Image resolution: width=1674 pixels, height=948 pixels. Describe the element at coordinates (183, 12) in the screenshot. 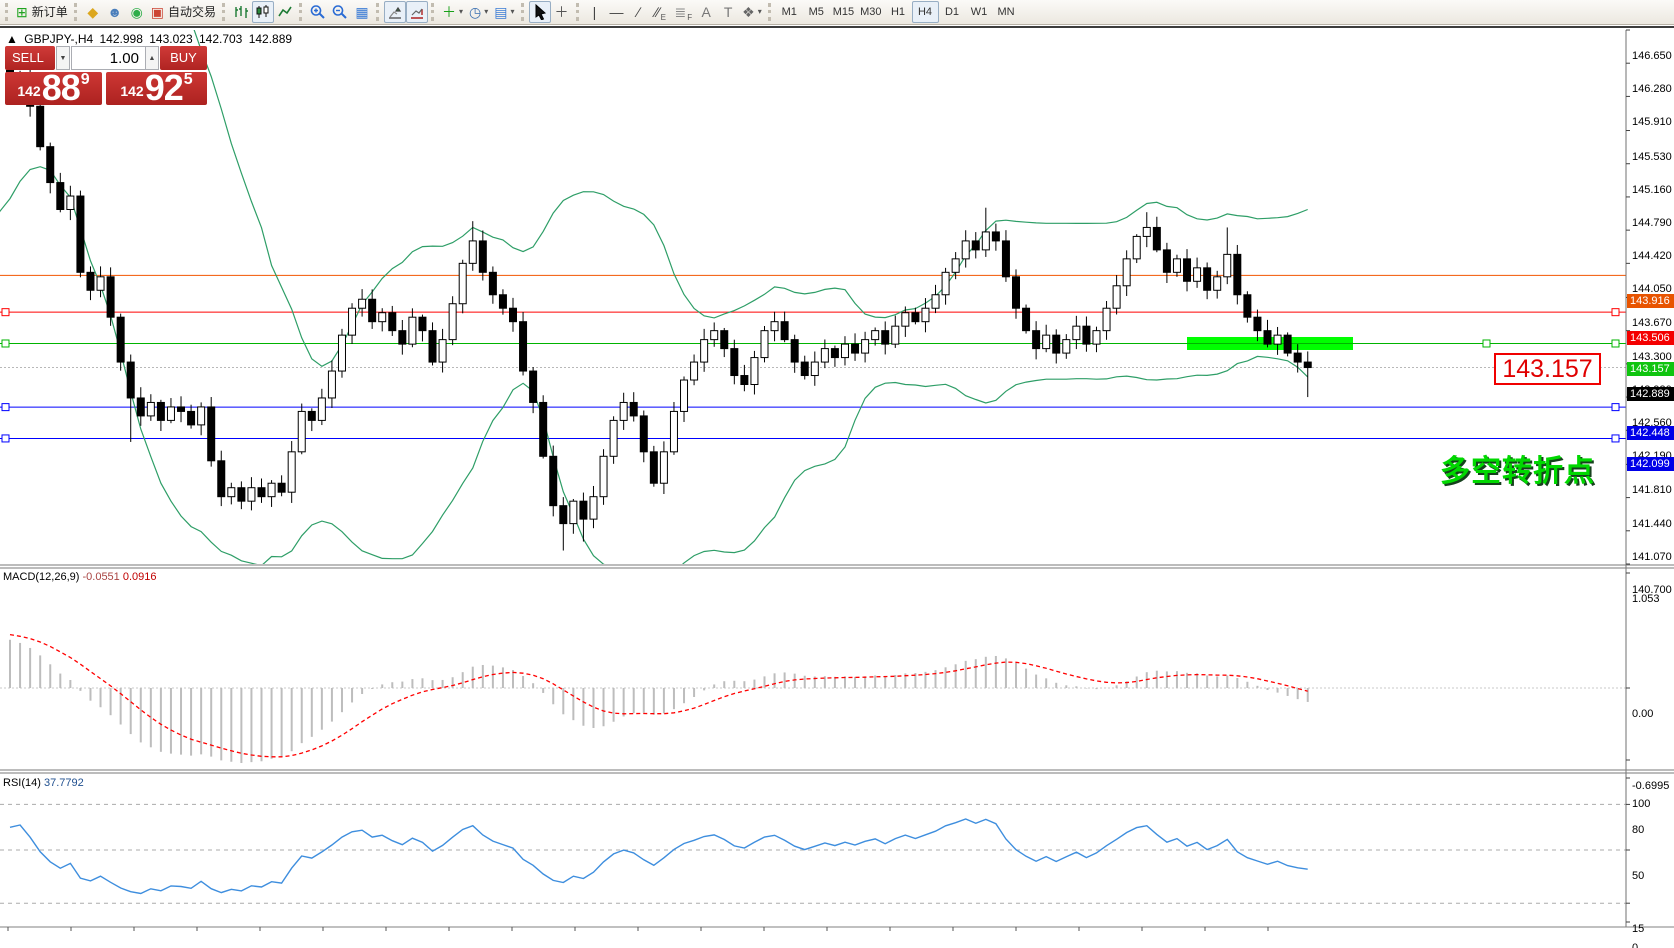

I see `autotrading-button: ▣ 自动交易` at that location.